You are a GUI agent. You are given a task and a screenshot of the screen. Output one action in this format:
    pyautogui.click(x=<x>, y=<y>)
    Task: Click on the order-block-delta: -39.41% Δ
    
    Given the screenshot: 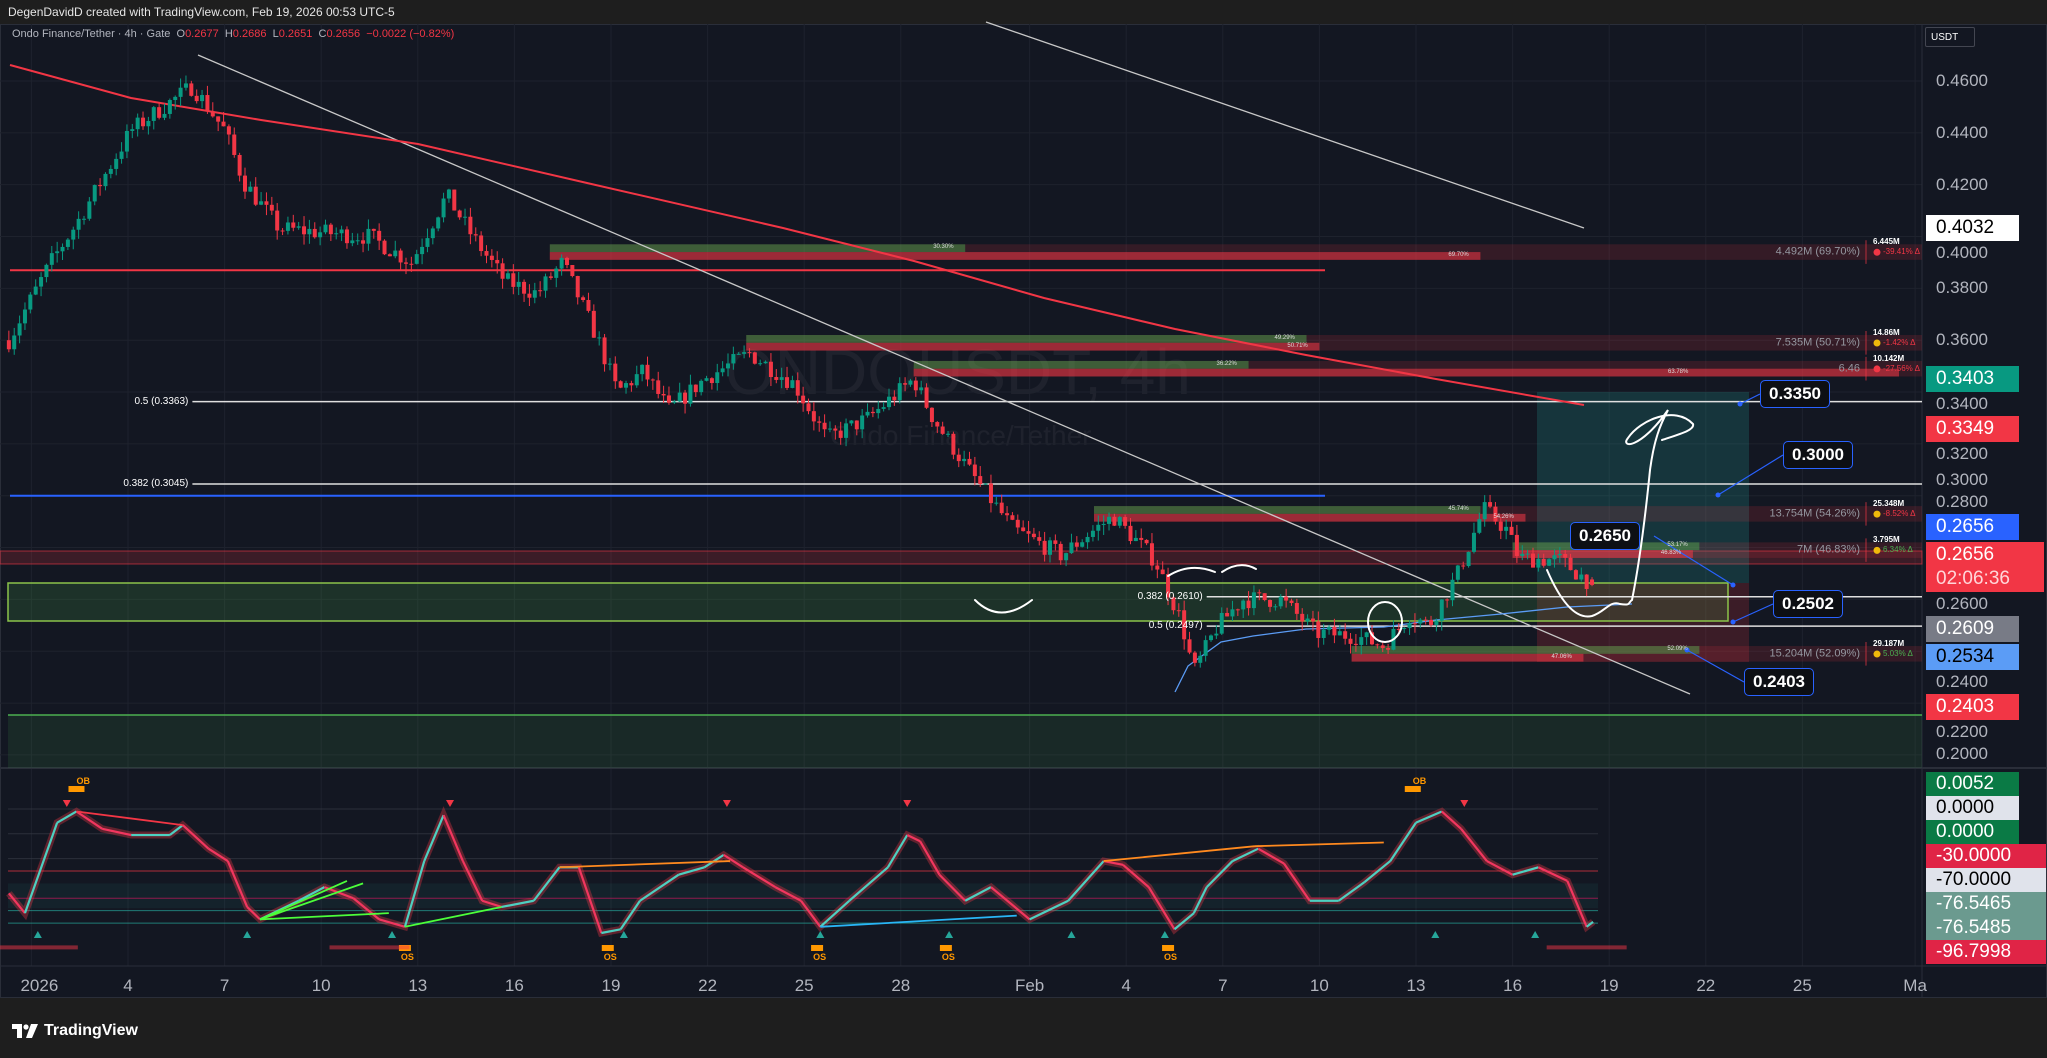 What is the action you would take?
    pyautogui.click(x=1901, y=252)
    